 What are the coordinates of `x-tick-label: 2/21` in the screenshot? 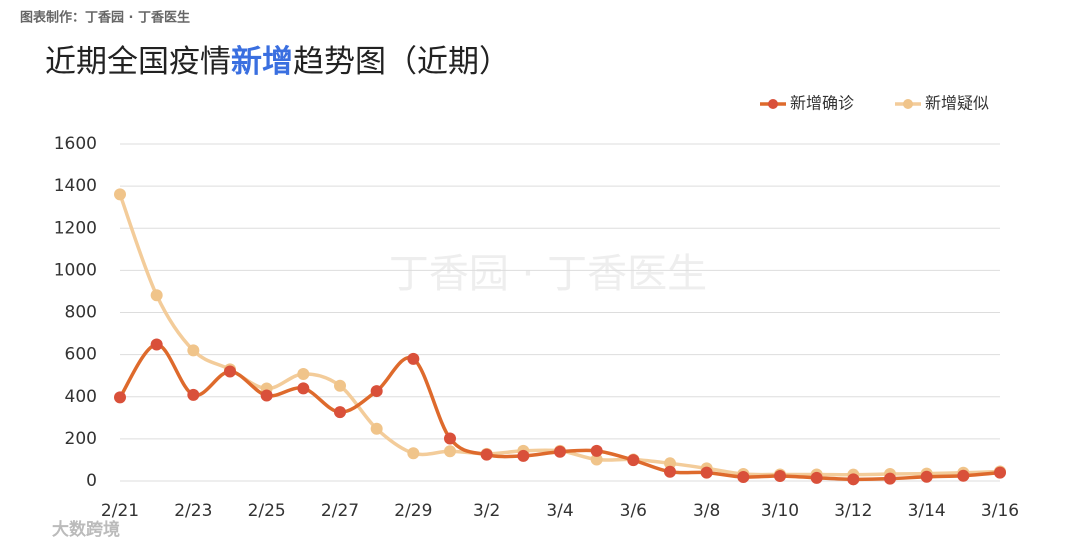 It's located at (120, 511).